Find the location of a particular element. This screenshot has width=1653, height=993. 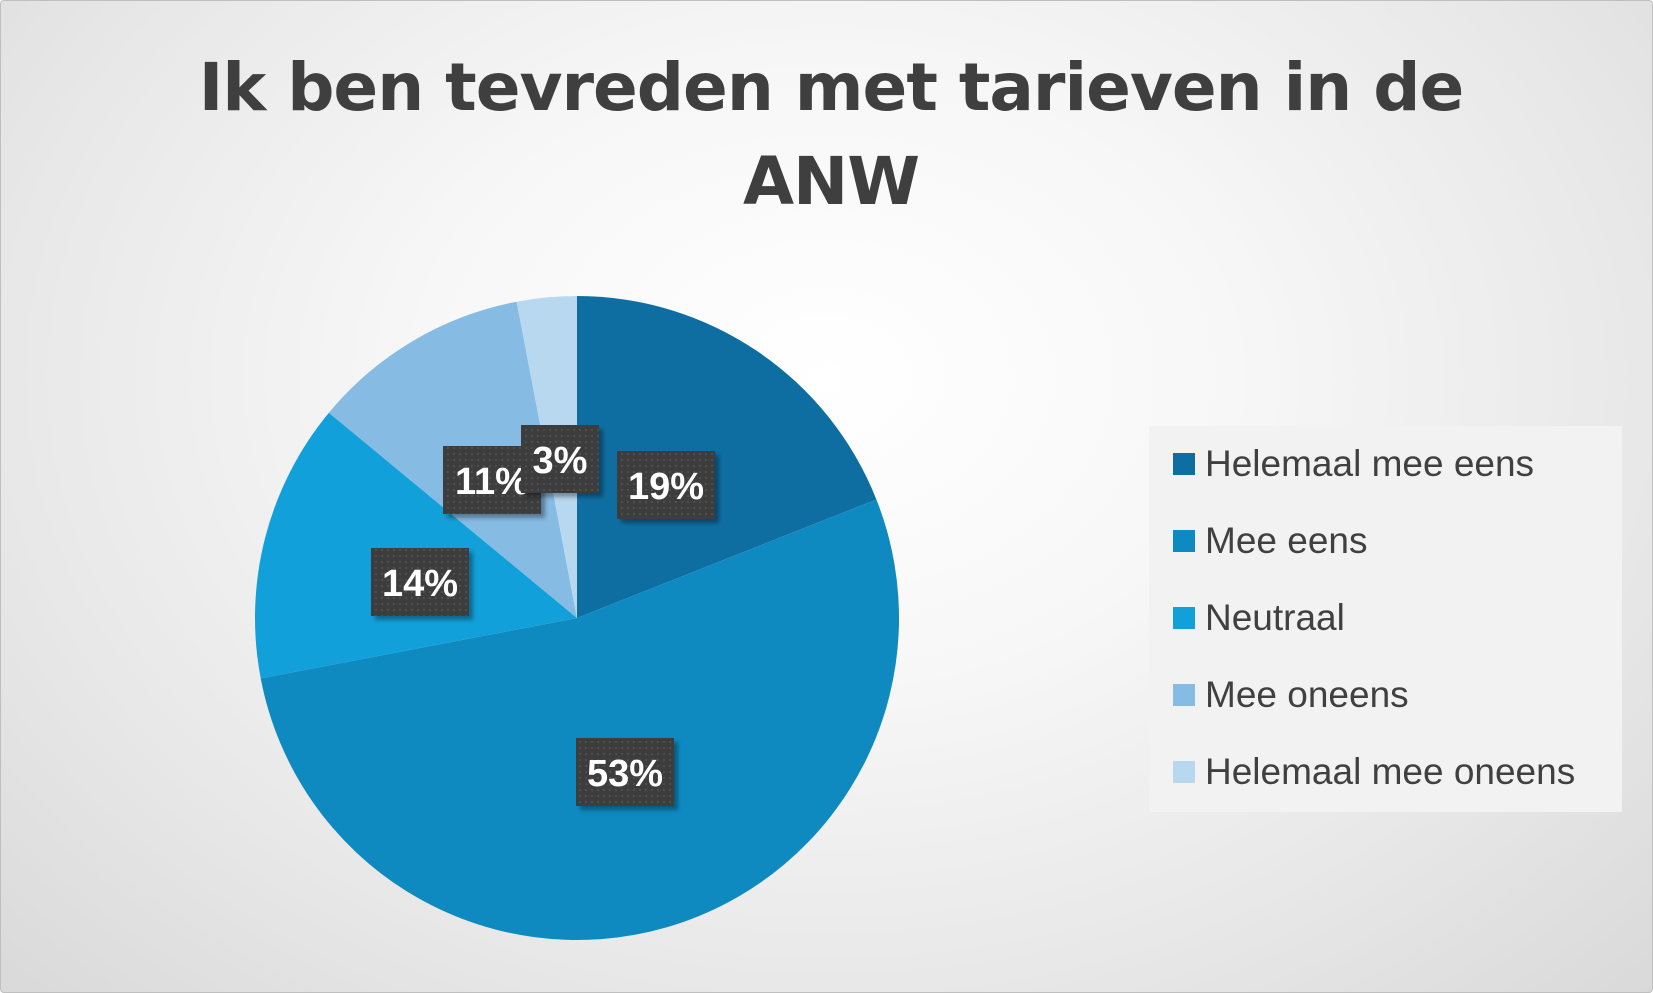

legend-label: Helemaal mee eens is located at coordinates (1370, 463).